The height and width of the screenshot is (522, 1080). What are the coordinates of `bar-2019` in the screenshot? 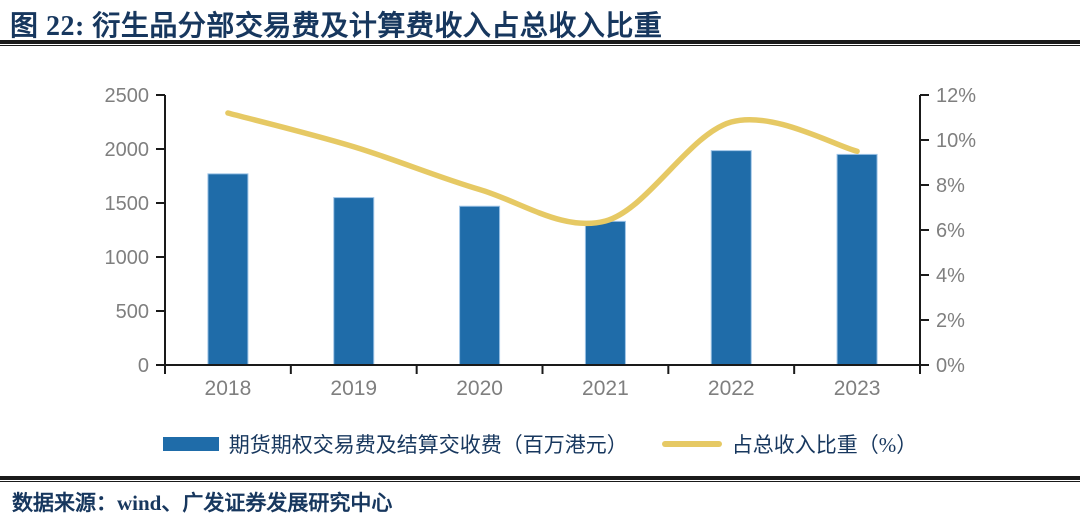 It's located at (354, 281).